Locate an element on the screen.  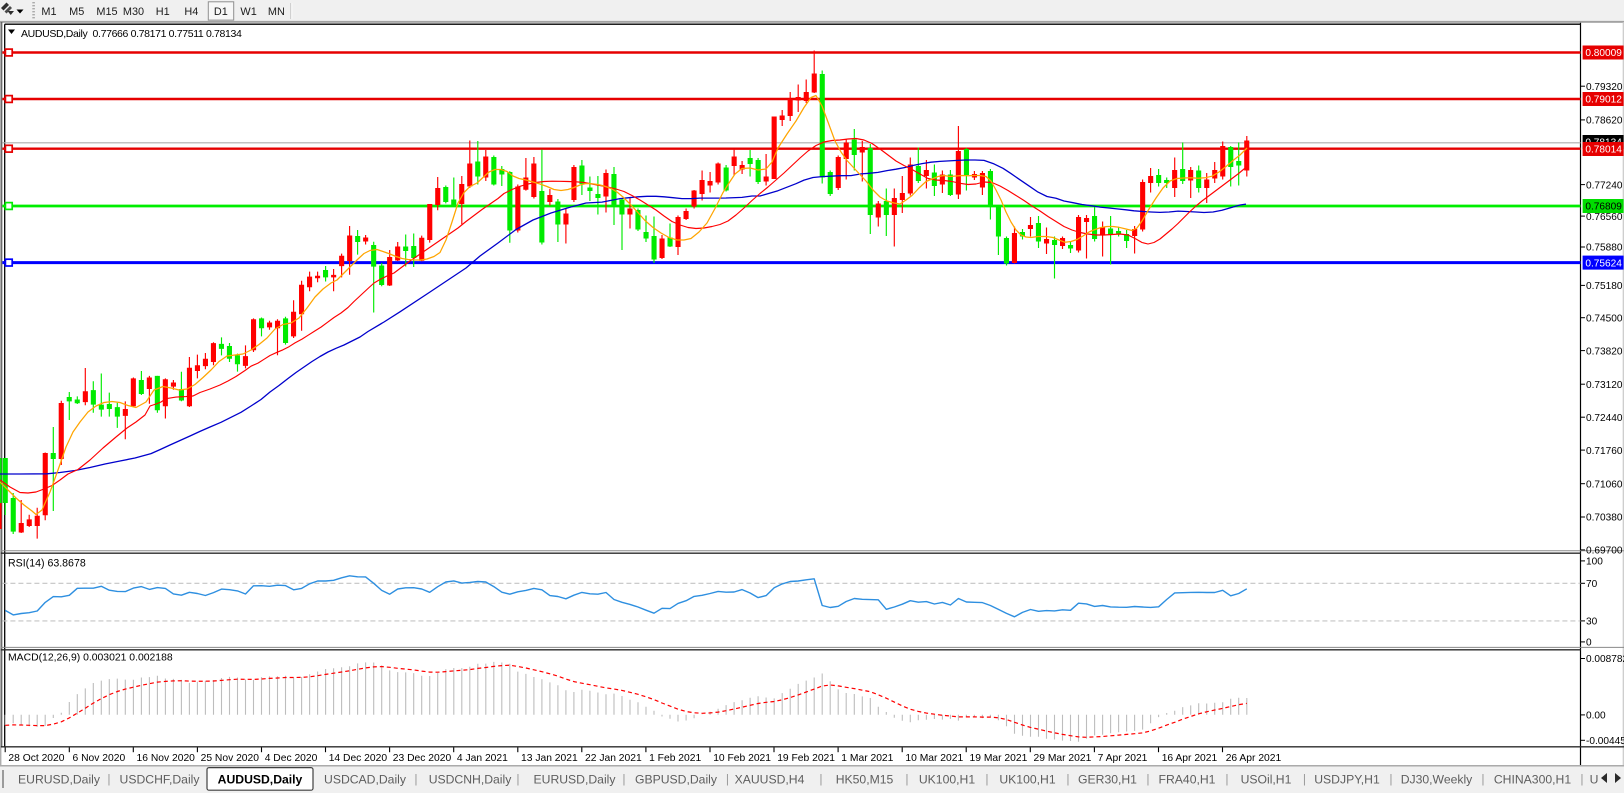
svg-text: XAUUSD,H4 is located at coordinates (770, 780).